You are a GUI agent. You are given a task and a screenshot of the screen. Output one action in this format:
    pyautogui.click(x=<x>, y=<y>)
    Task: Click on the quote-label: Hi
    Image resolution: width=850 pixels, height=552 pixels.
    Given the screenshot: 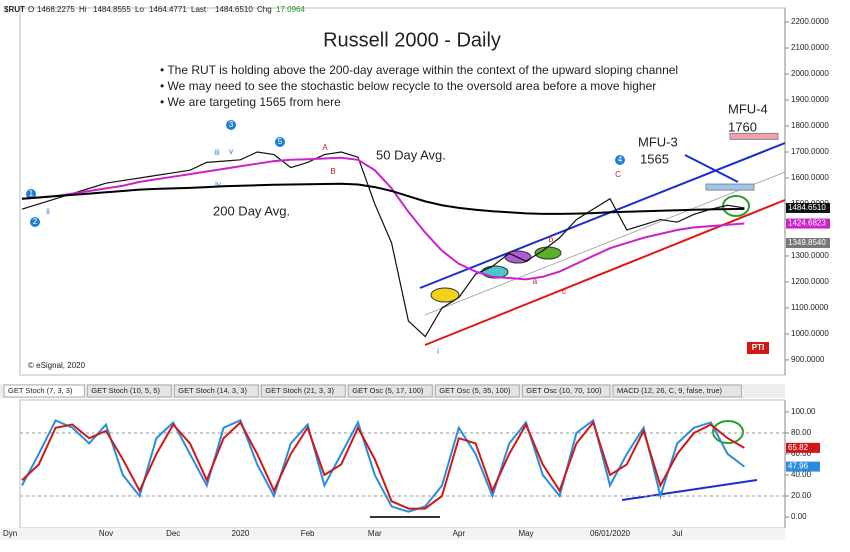 What is the action you would take?
    pyautogui.click(x=83, y=9)
    